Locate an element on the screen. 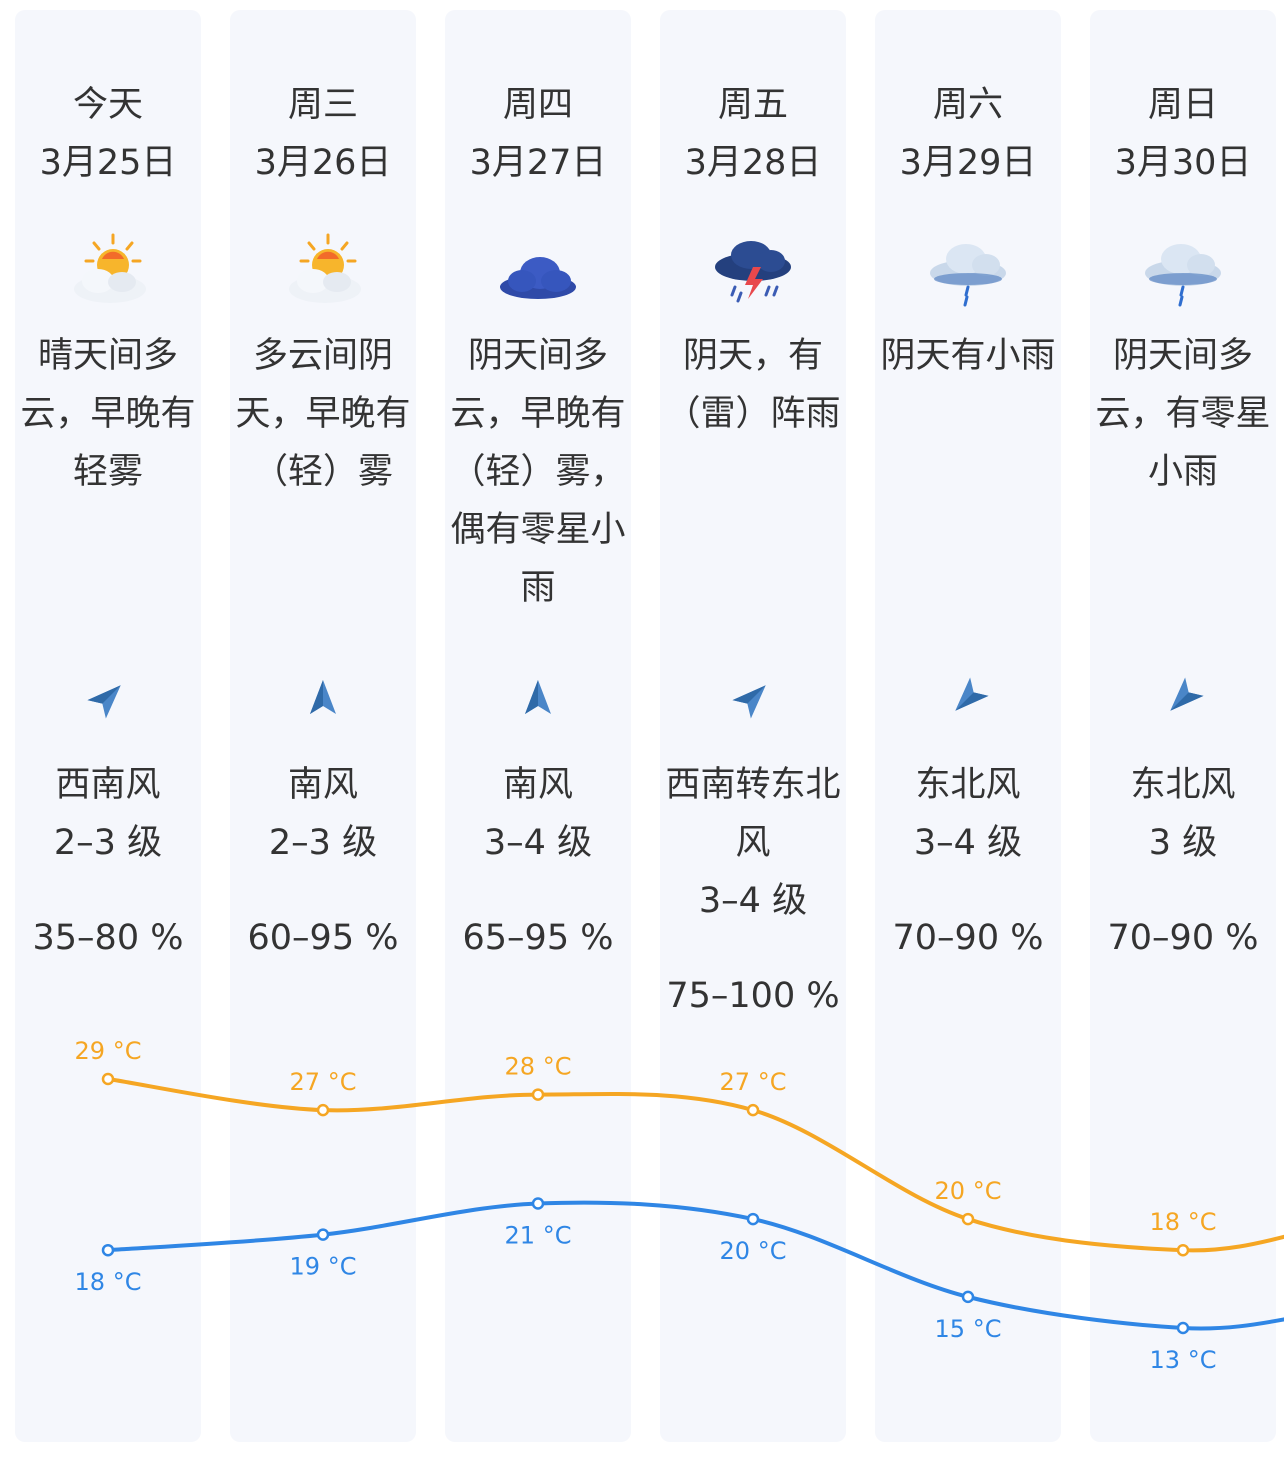  weather-description: 阴天间多云，早晚有 （轻）雾， 偶有零星小雨 is located at coordinates (538, 472).